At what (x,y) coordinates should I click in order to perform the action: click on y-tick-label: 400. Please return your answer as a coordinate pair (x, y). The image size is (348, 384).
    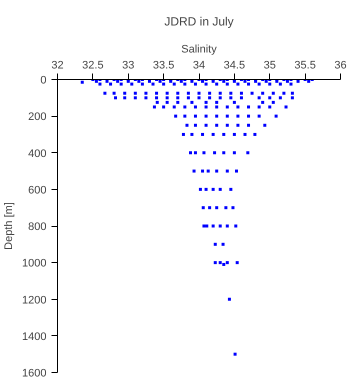
    Looking at the image, I should click on (37, 154).